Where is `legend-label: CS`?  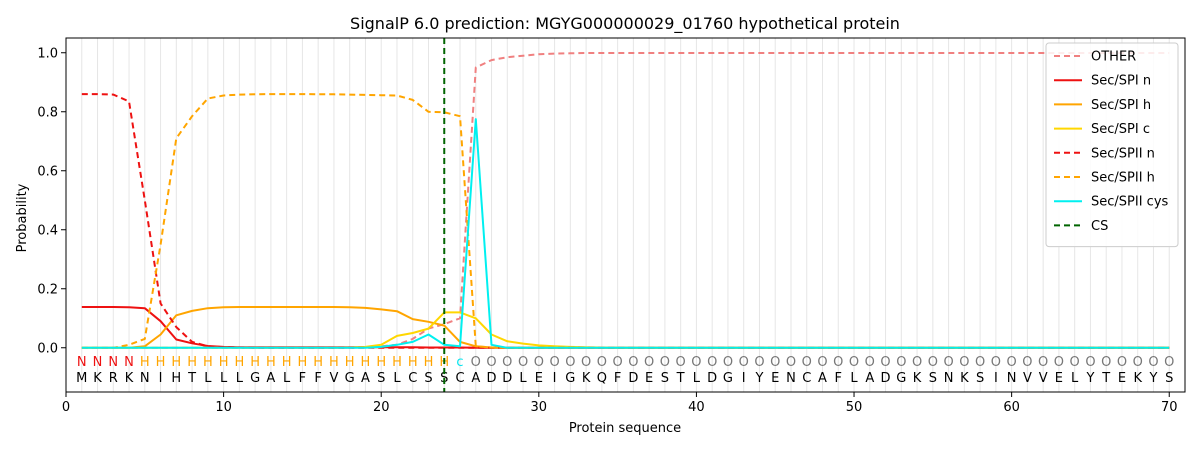
legend-label: CS is located at coordinates (1099, 226).